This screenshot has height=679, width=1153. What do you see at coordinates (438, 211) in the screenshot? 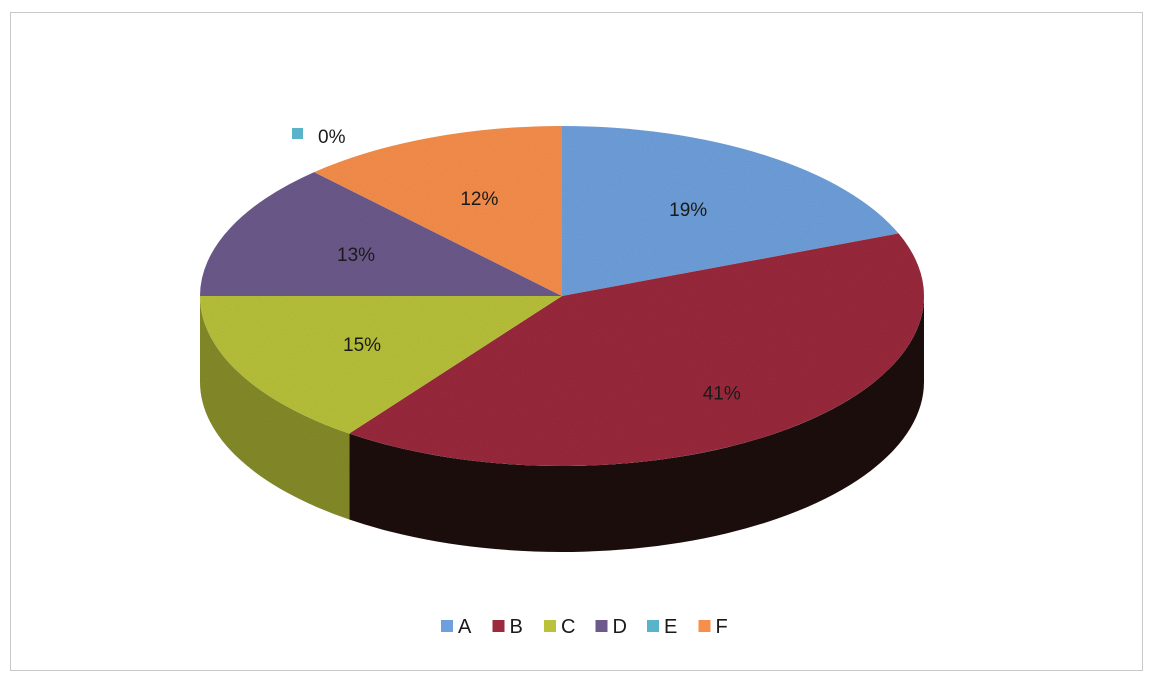
I see `pie-slice-f` at bounding box center [438, 211].